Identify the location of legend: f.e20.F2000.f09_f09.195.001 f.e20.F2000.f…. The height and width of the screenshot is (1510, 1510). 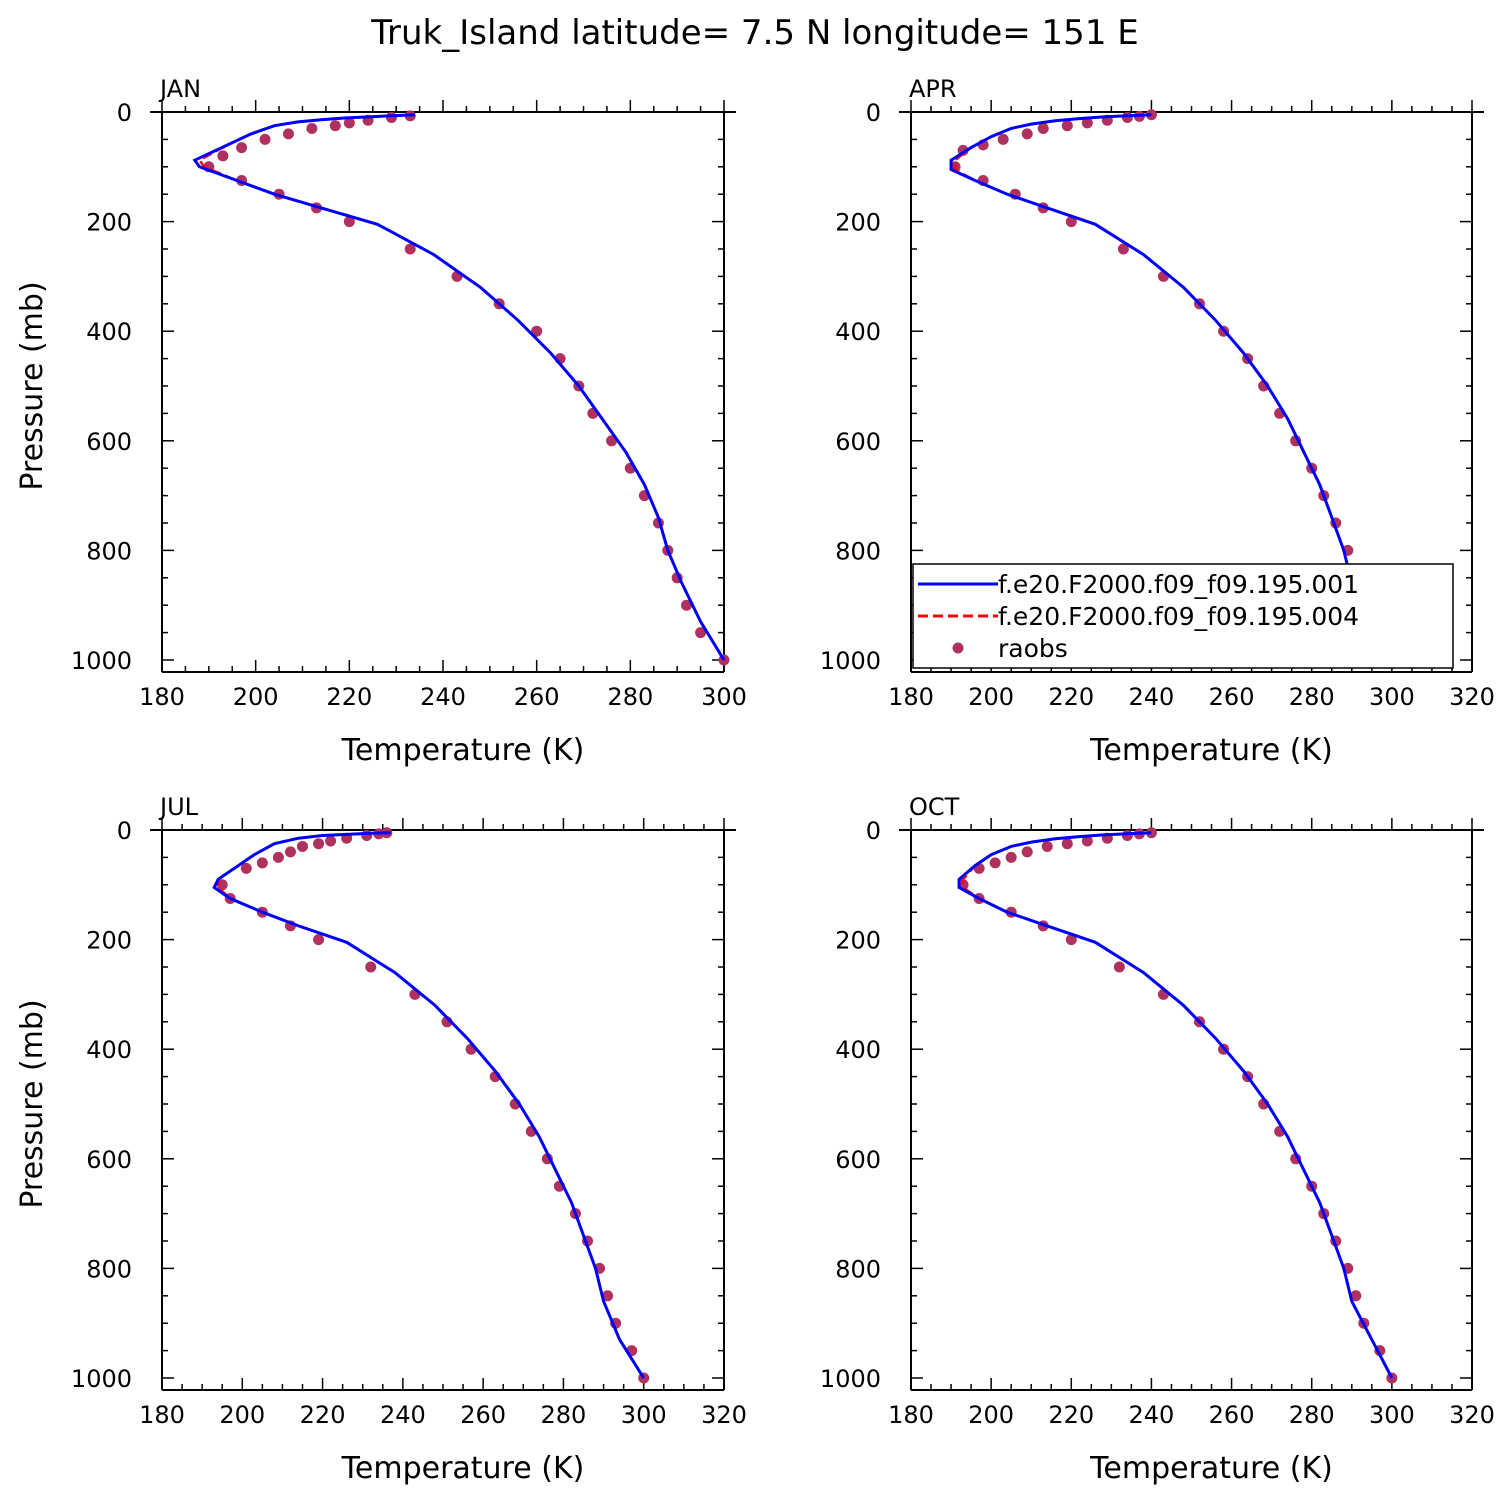
(1183, 616).